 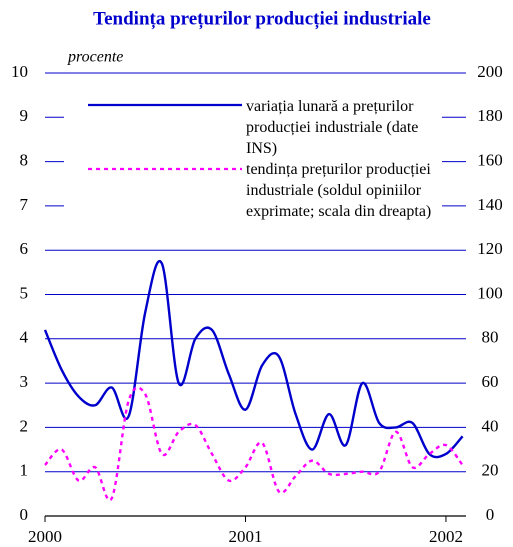 I want to click on y2-tick-label: 180, so click(x=490, y=115).